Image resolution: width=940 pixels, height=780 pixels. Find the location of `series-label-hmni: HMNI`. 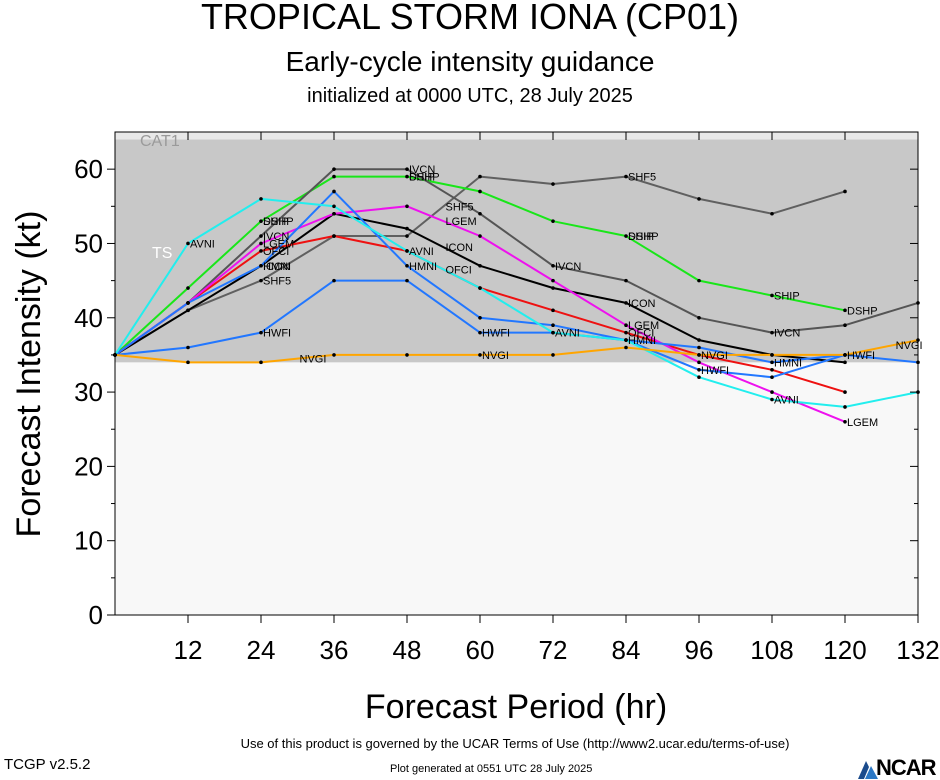

series-label-hmni: HMNI is located at coordinates (788, 363).